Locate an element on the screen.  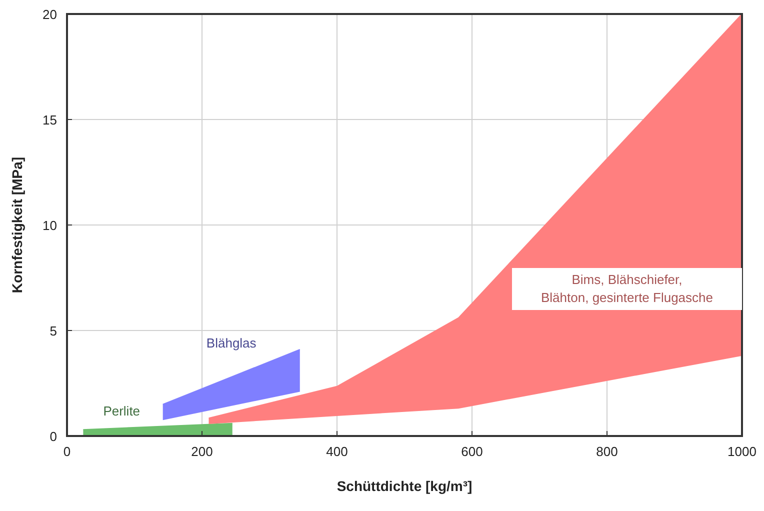
y-tick-label: 15 is located at coordinates (49, 120).